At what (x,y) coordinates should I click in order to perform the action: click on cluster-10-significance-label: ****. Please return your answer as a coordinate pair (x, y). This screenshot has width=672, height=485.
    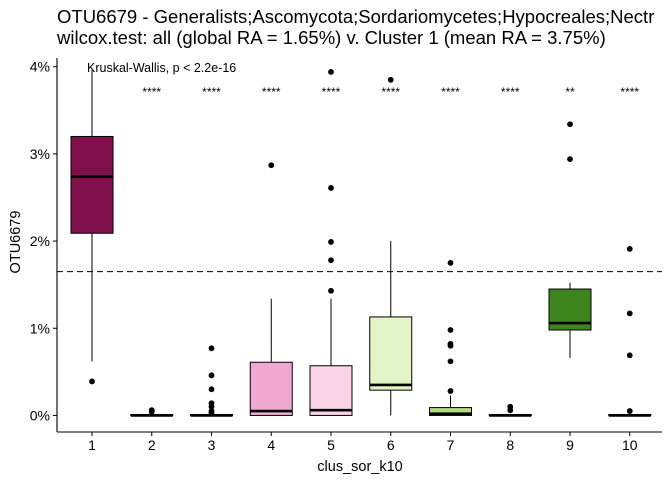
    Looking at the image, I should click on (629, 92).